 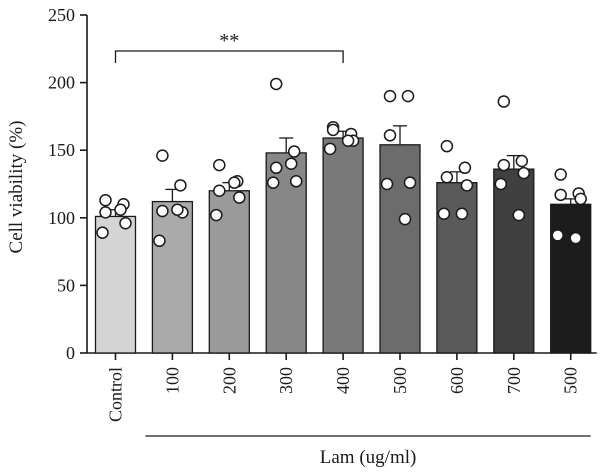 I want to click on significance-annotation: **, so click(x=229, y=46).